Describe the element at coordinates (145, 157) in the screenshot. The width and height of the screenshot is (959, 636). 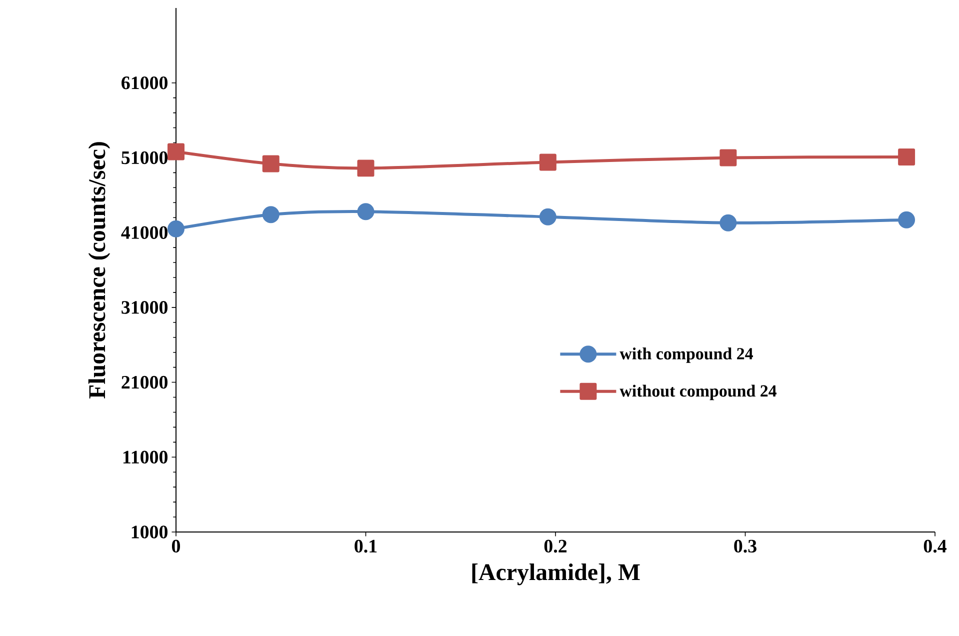
I see `y-tick-label: 51000` at that location.